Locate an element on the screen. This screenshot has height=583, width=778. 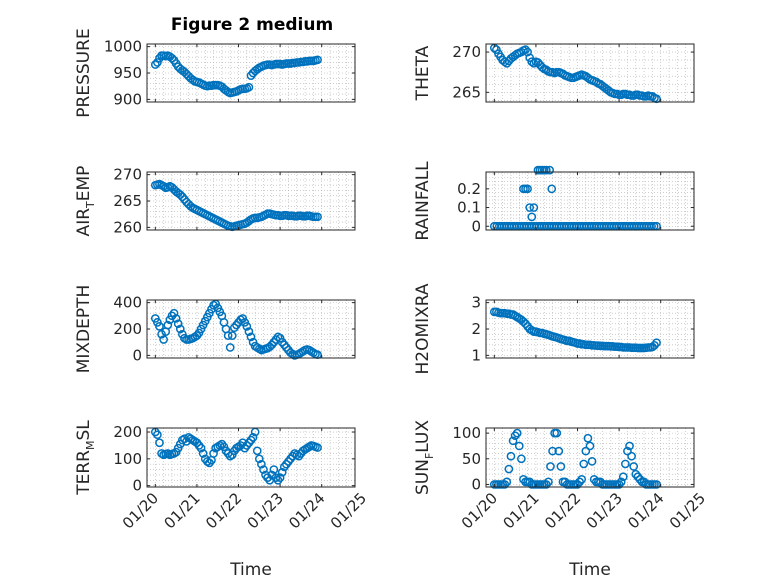
panel-theta: 265 270 THETA is located at coordinates (554, 73).